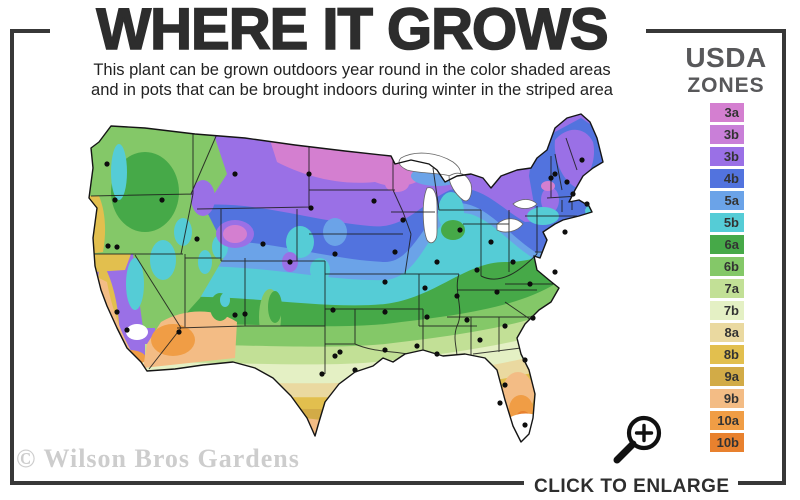 The width and height of the screenshot is (800, 500). What do you see at coordinates (727, 354) in the screenshot?
I see `legend-zone-11-8b: 8b` at bounding box center [727, 354].